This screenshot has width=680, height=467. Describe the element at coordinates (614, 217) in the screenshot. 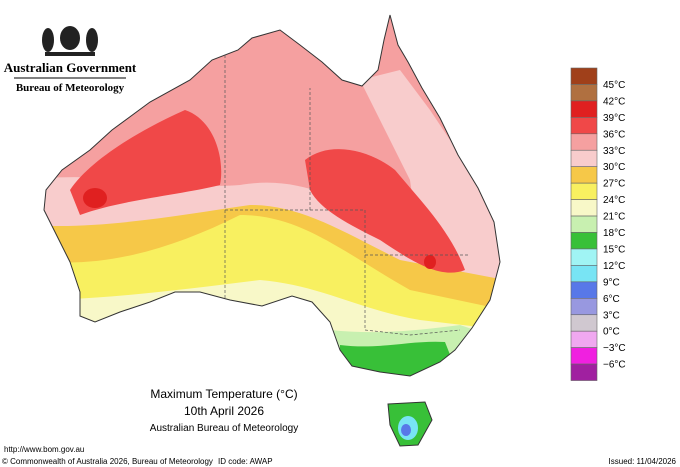

I see `legend-label: 21°C` at that location.